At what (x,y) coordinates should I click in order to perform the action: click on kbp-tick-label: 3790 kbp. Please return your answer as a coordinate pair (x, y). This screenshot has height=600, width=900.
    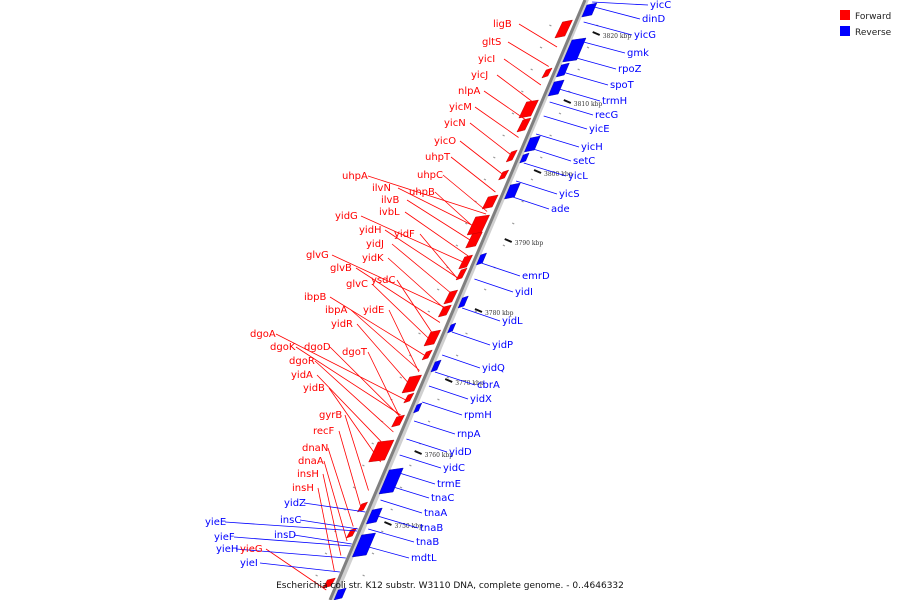
    Looking at the image, I should click on (529, 243).